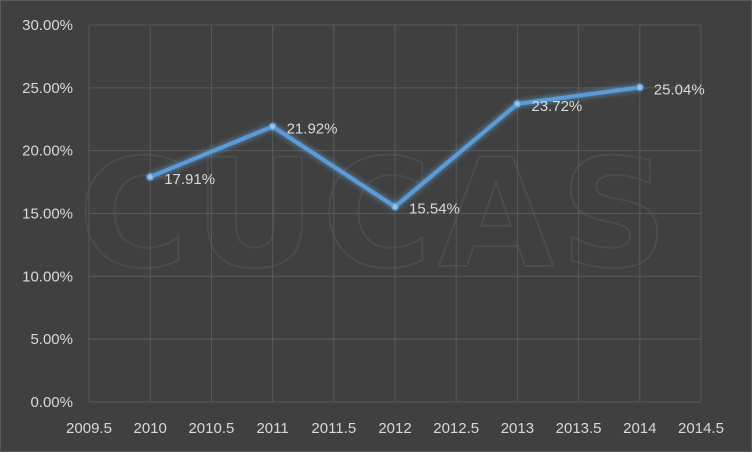  What do you see at coordinates (556, 106) in the screenshot?
I see `data-label: 23.72%` at bounding box center [556, 106].